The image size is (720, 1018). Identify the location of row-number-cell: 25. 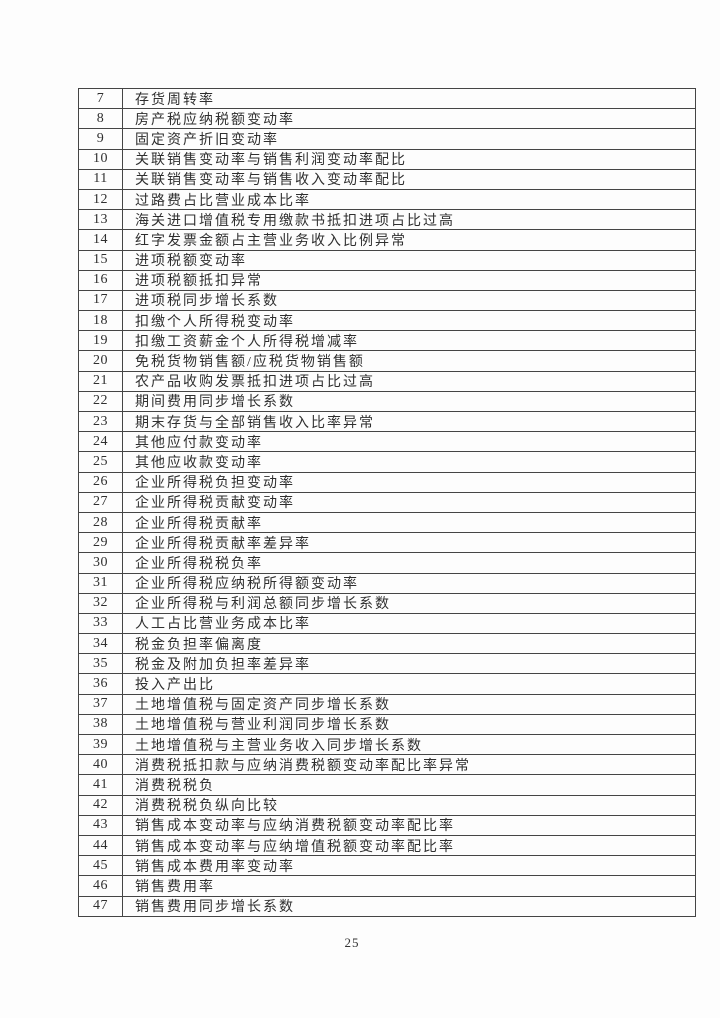
(101, 462).